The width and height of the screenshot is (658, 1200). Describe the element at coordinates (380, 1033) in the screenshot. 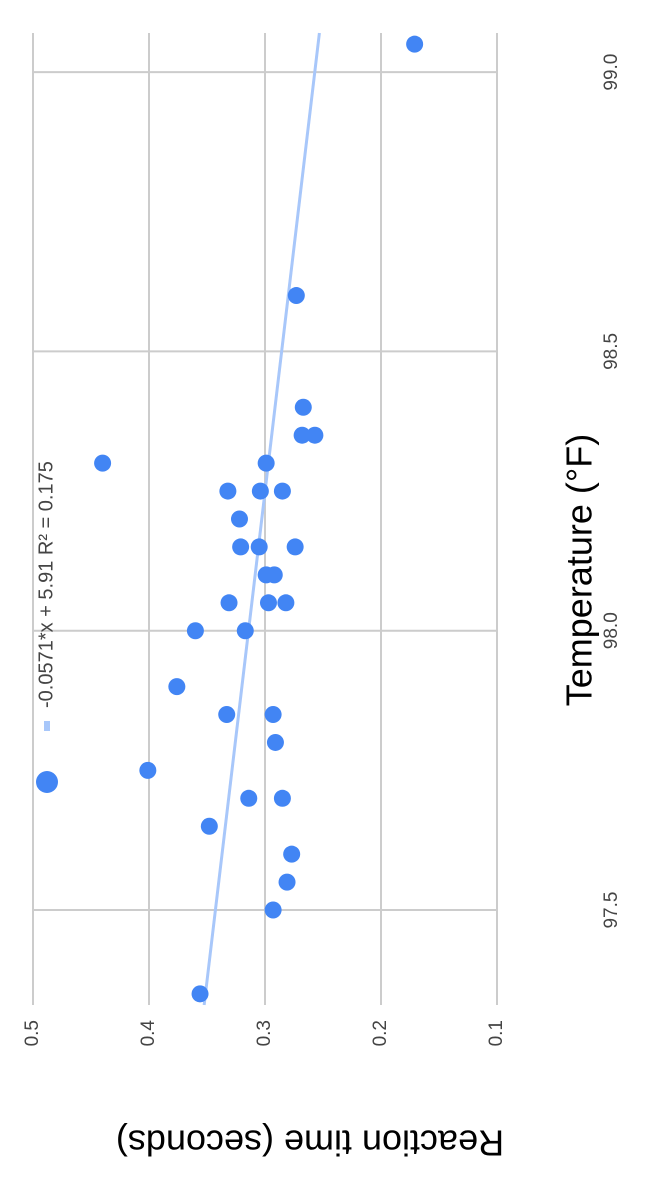

I see `y-tick-label: 0.2` at that location.